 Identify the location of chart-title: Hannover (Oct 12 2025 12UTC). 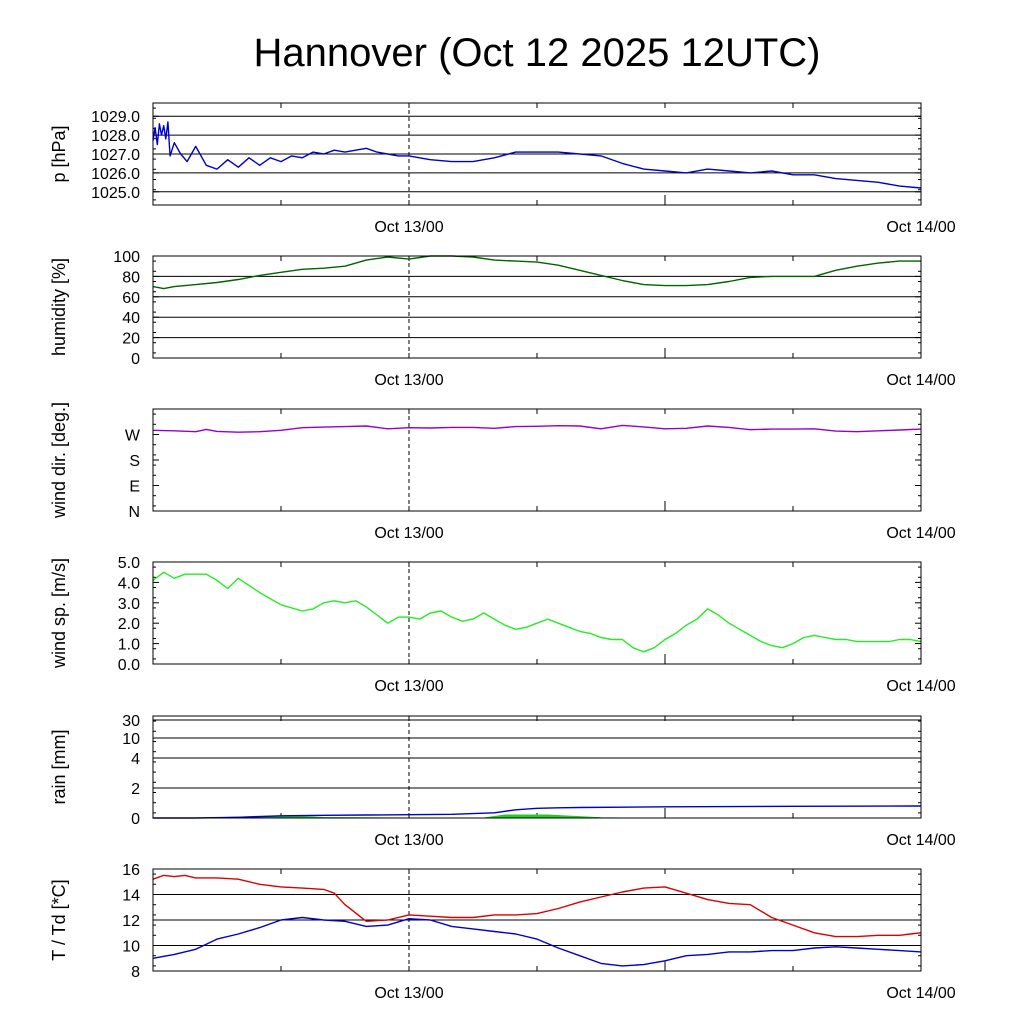
(537, 53).